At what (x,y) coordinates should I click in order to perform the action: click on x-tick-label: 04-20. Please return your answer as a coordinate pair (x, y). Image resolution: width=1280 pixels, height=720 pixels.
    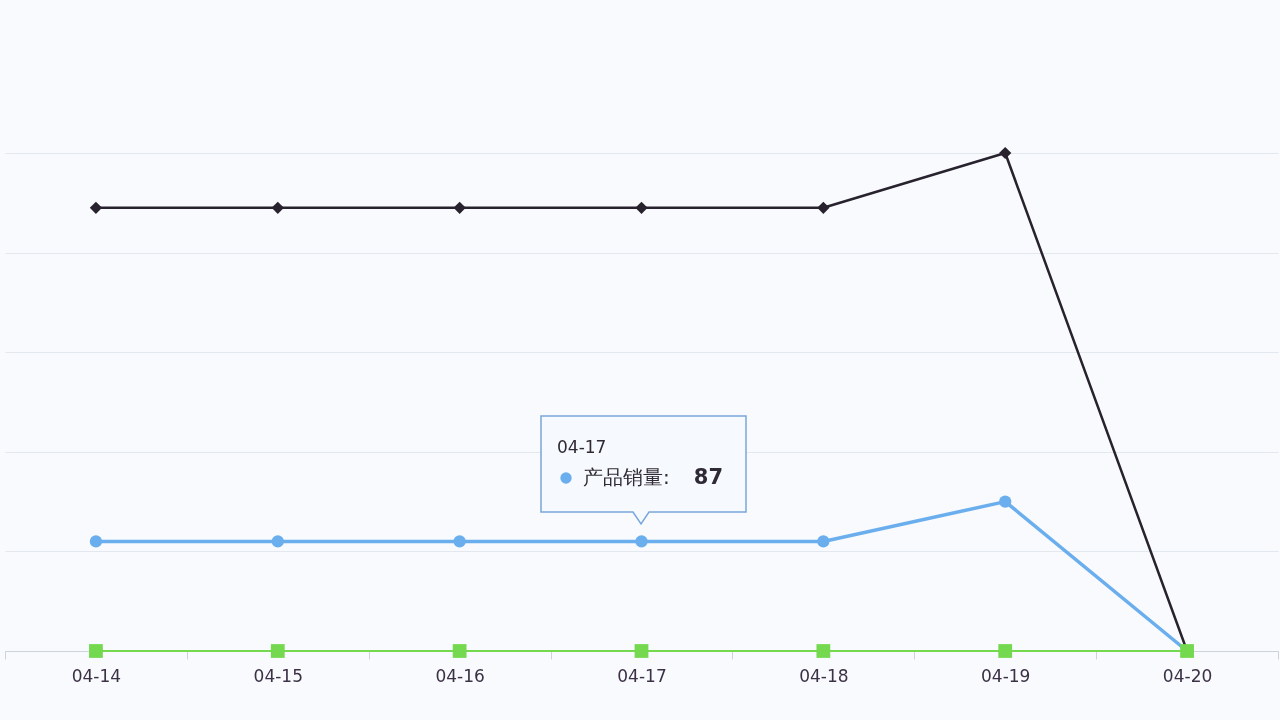
    Looking at the image, I should click on (1187, 675).